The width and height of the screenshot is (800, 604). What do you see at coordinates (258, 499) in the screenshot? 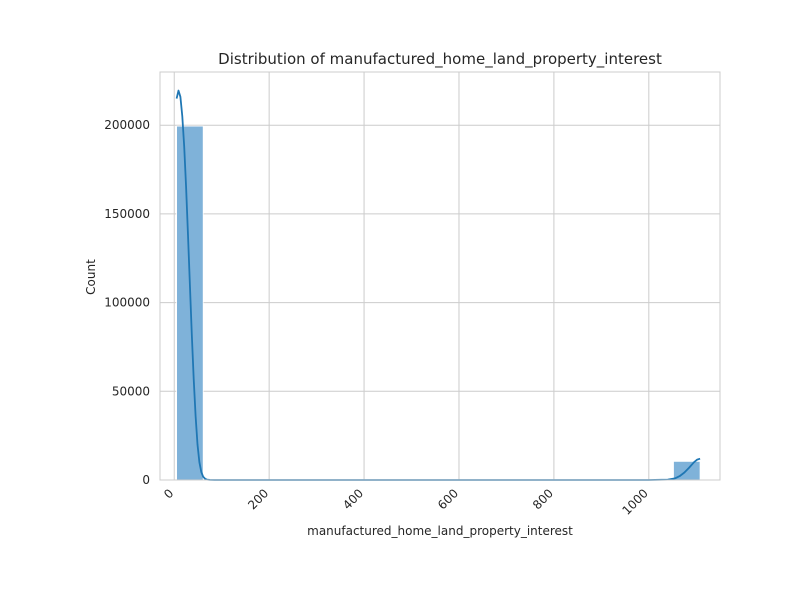
I see `x-tick-label: 200` at bounding box center [258, 499].